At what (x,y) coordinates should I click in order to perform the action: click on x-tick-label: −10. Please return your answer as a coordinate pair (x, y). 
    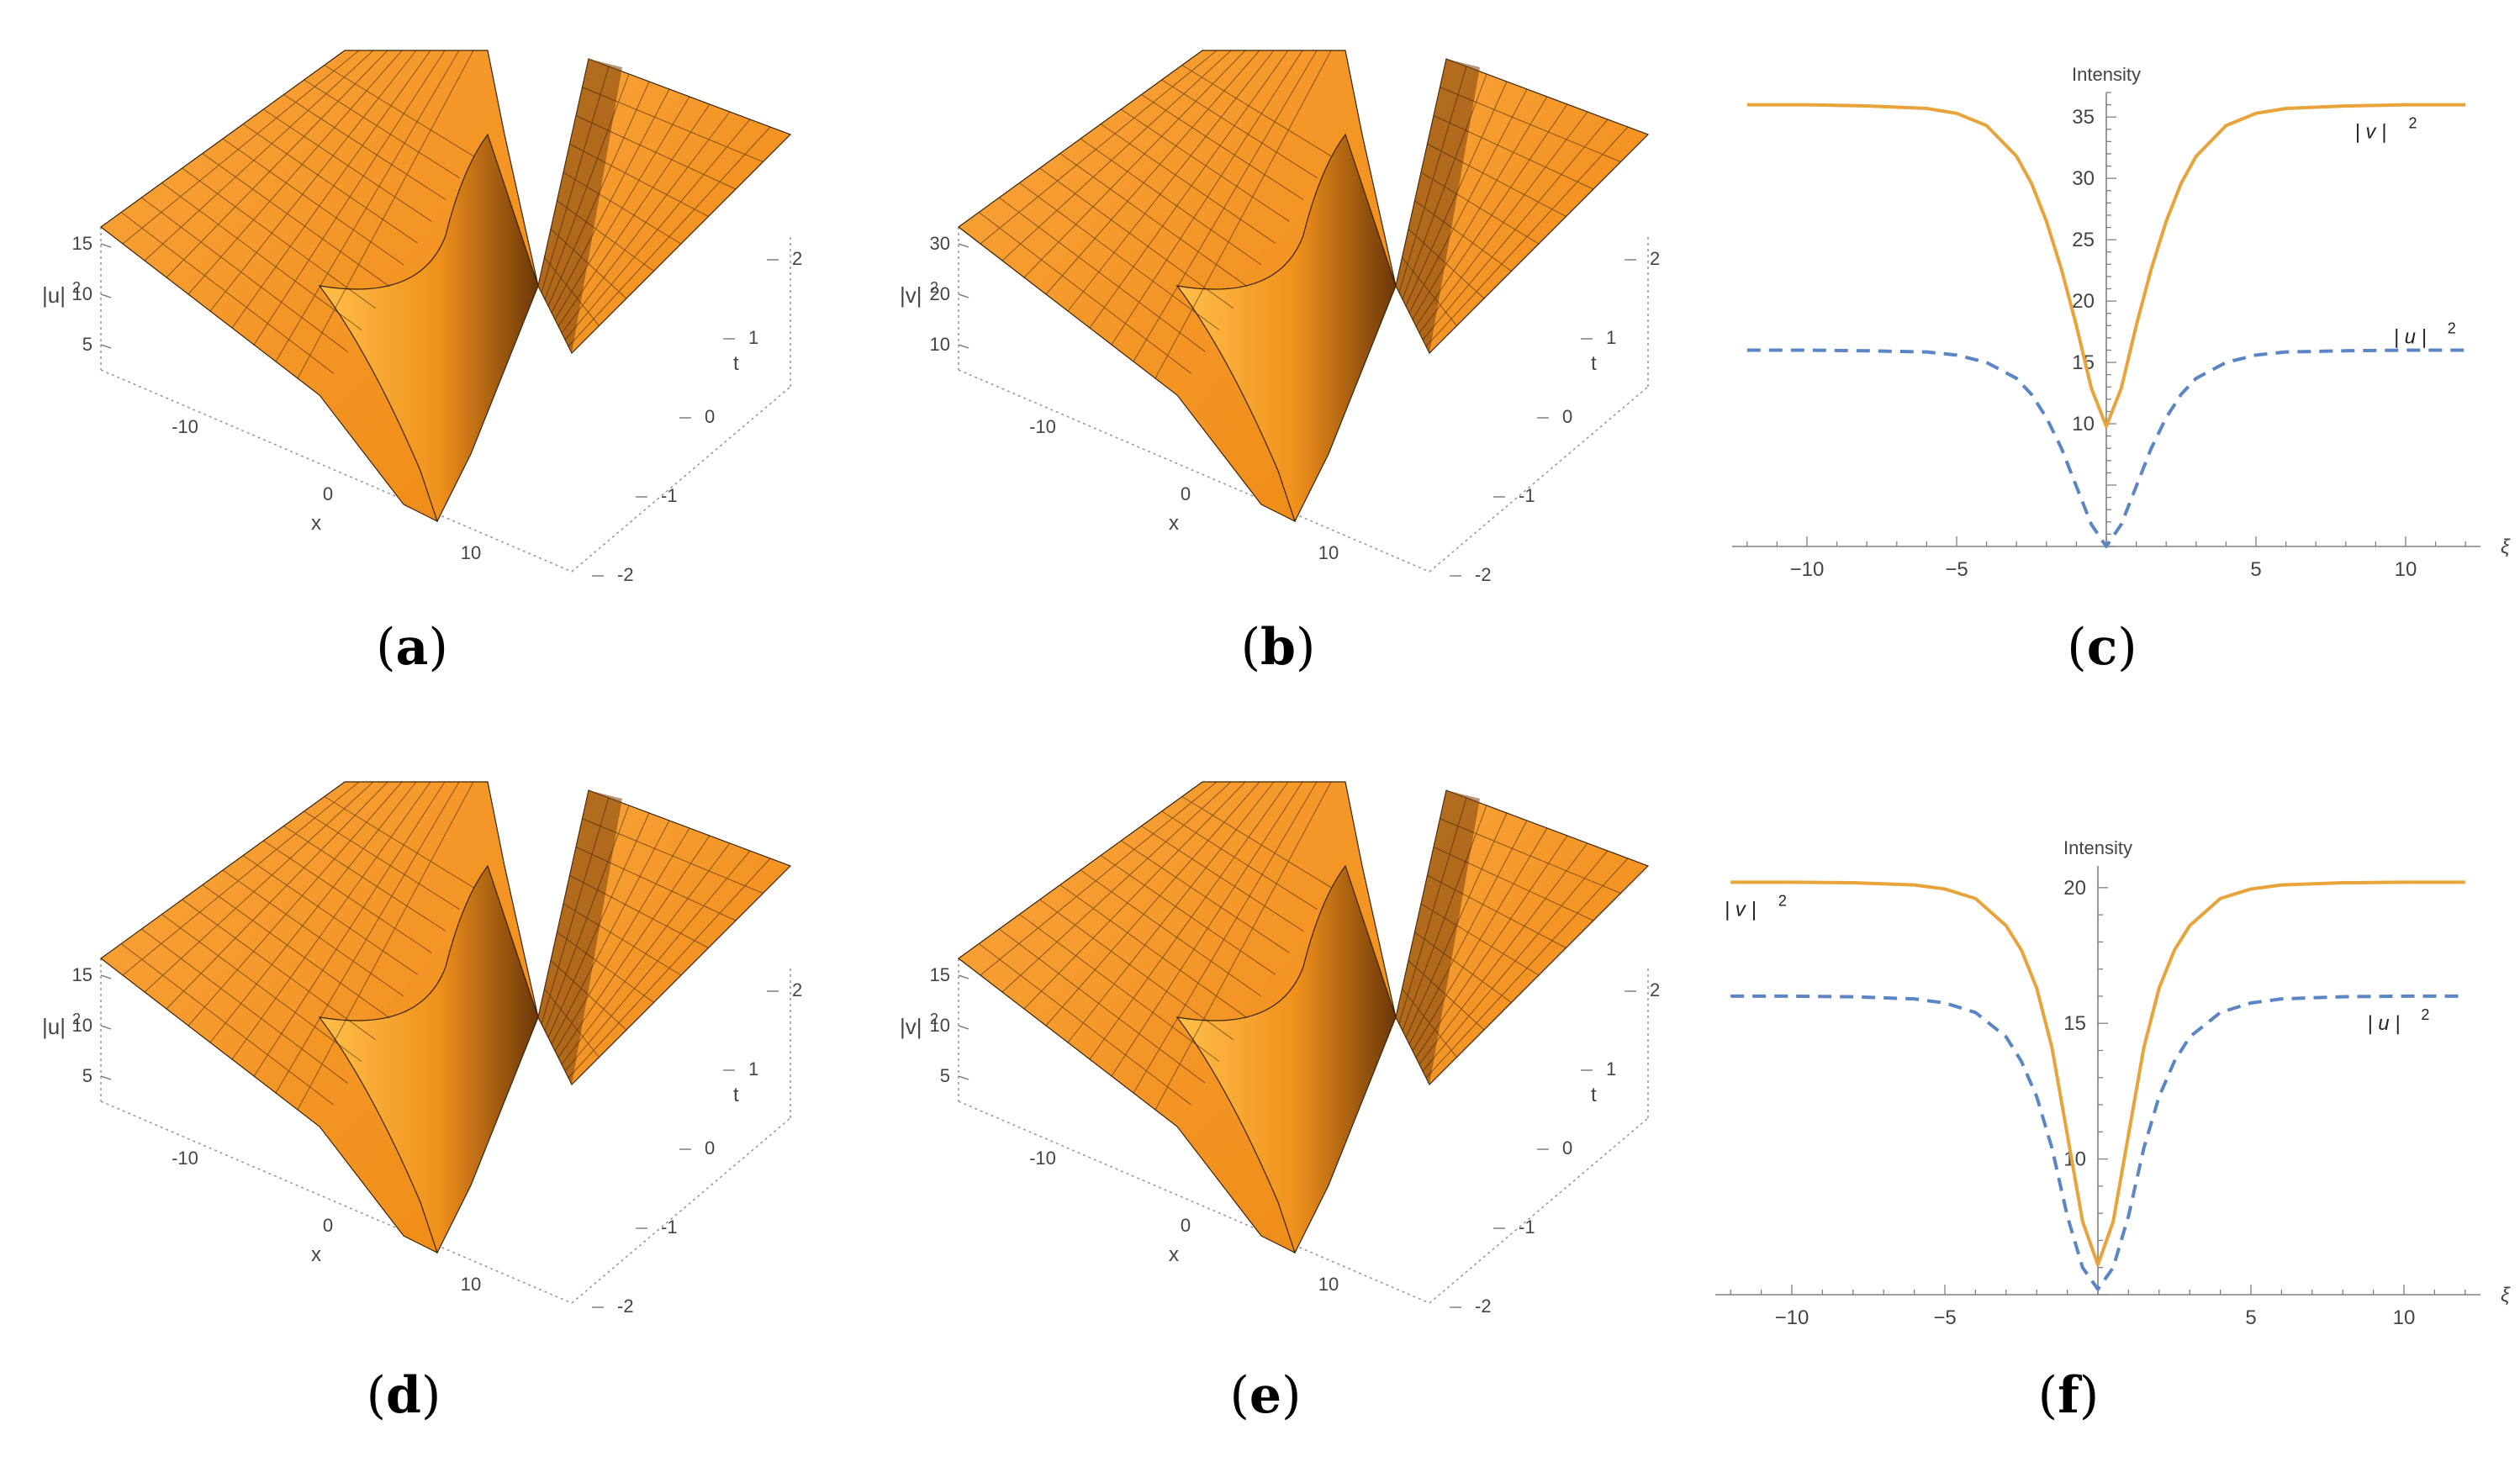
    Looking at the image, I should click on (1807, 570).